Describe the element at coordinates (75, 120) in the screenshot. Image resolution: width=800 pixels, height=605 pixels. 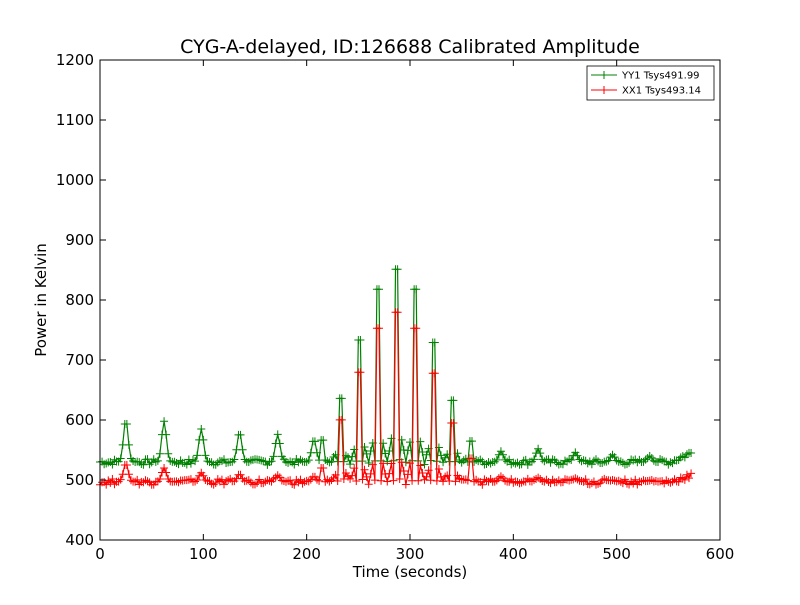
I see `y-tick-label: 1100` at that location.